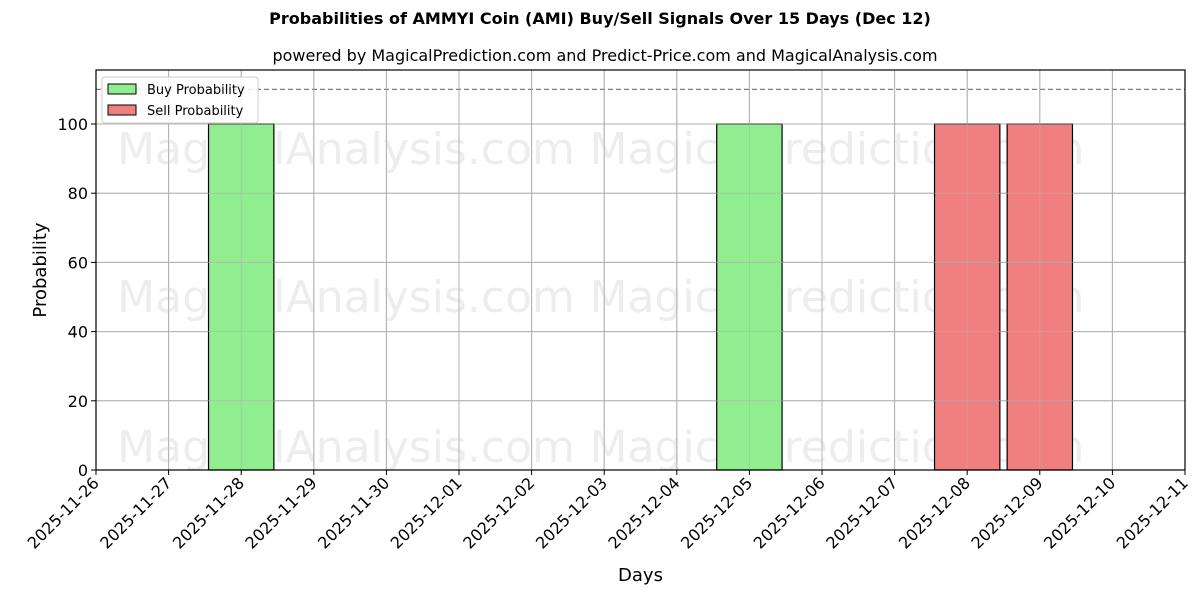 Image resolution: width=1200 pixels, height=600 pixels. Describe the element at coordinates (78, 262) in the screenshot. I see `y-tick-label: 60` at that location.